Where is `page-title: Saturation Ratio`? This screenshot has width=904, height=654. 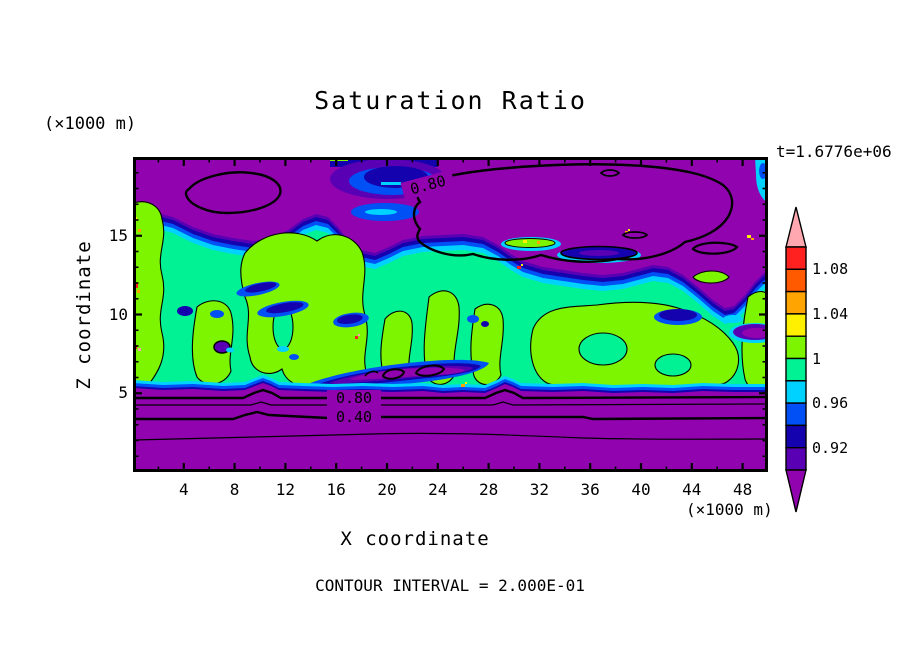 page-title: Saturation Ratio is located at coordinates (450, 100).